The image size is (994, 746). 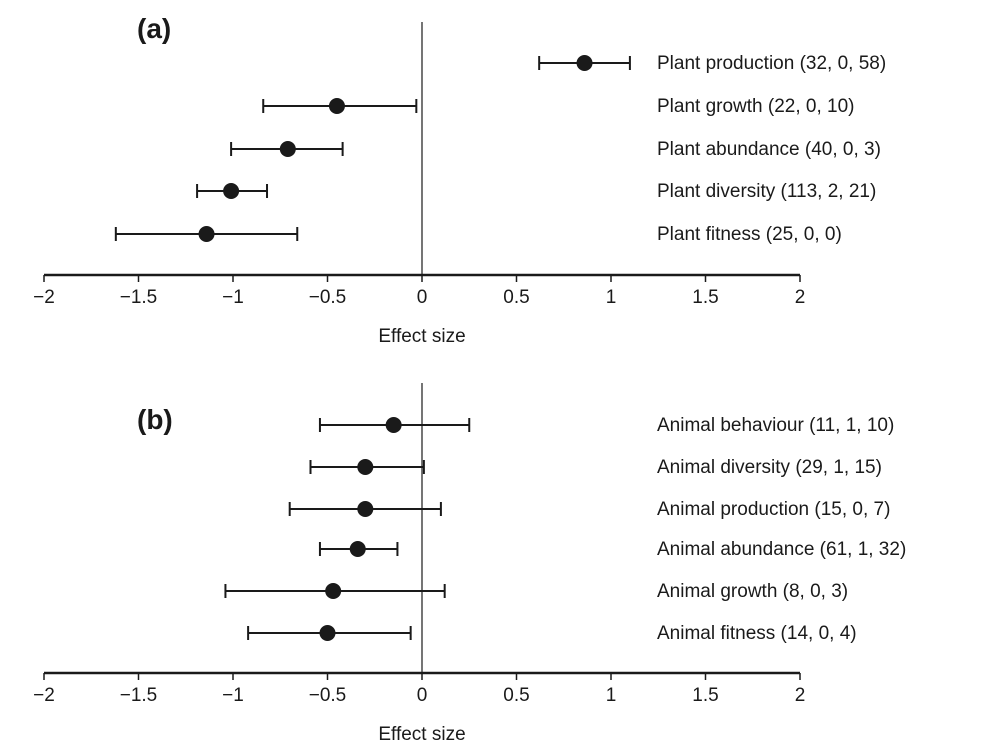 I want to click on forest-row: Plant abundance (40, 0, 3), so click(x=555, y=149).